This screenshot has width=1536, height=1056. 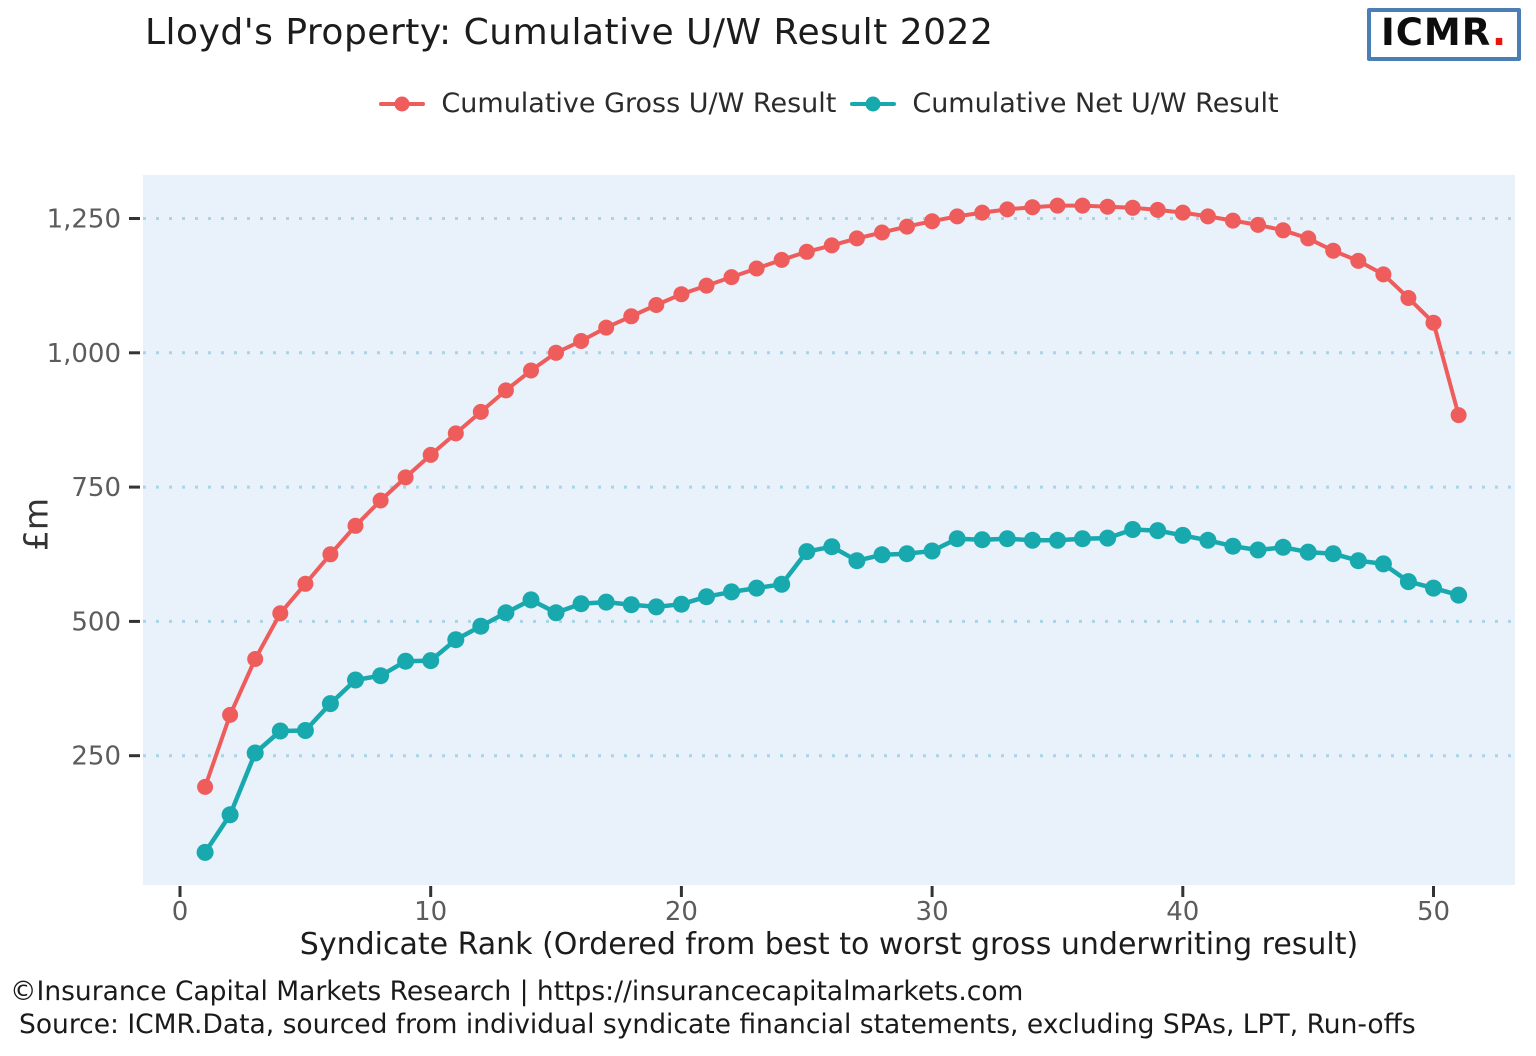 What do you see at coordinates (430, 912) in the screenshot?
I see `x-tick-label: 10` at bounding box center [430, 912].